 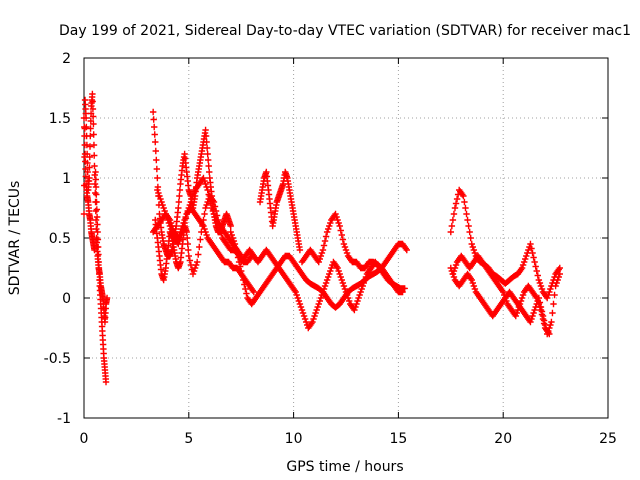 What do you see at coordinates (66, 59) in the screenshot?
I see `y-tick-label: 2` at bounding box center [66, 59].